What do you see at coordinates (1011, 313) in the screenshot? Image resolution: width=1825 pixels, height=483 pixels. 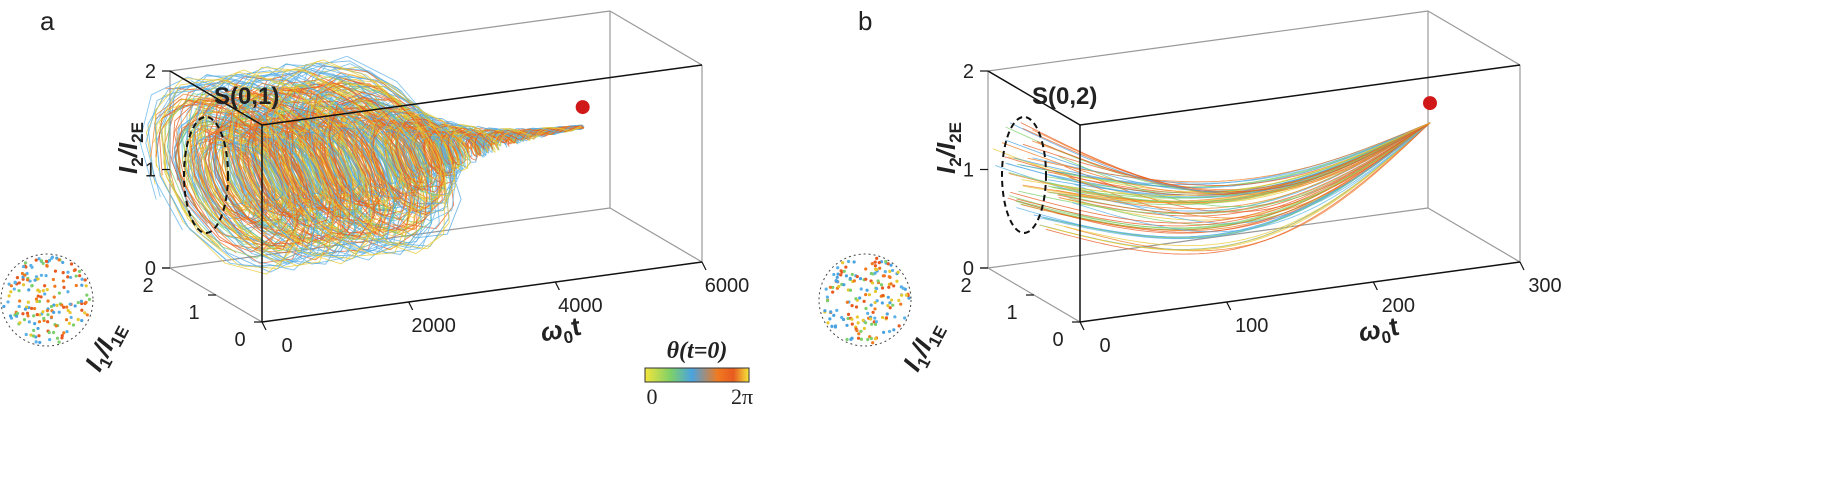 I see `y-tick-label: 1` at bounding box center [1011, 313].